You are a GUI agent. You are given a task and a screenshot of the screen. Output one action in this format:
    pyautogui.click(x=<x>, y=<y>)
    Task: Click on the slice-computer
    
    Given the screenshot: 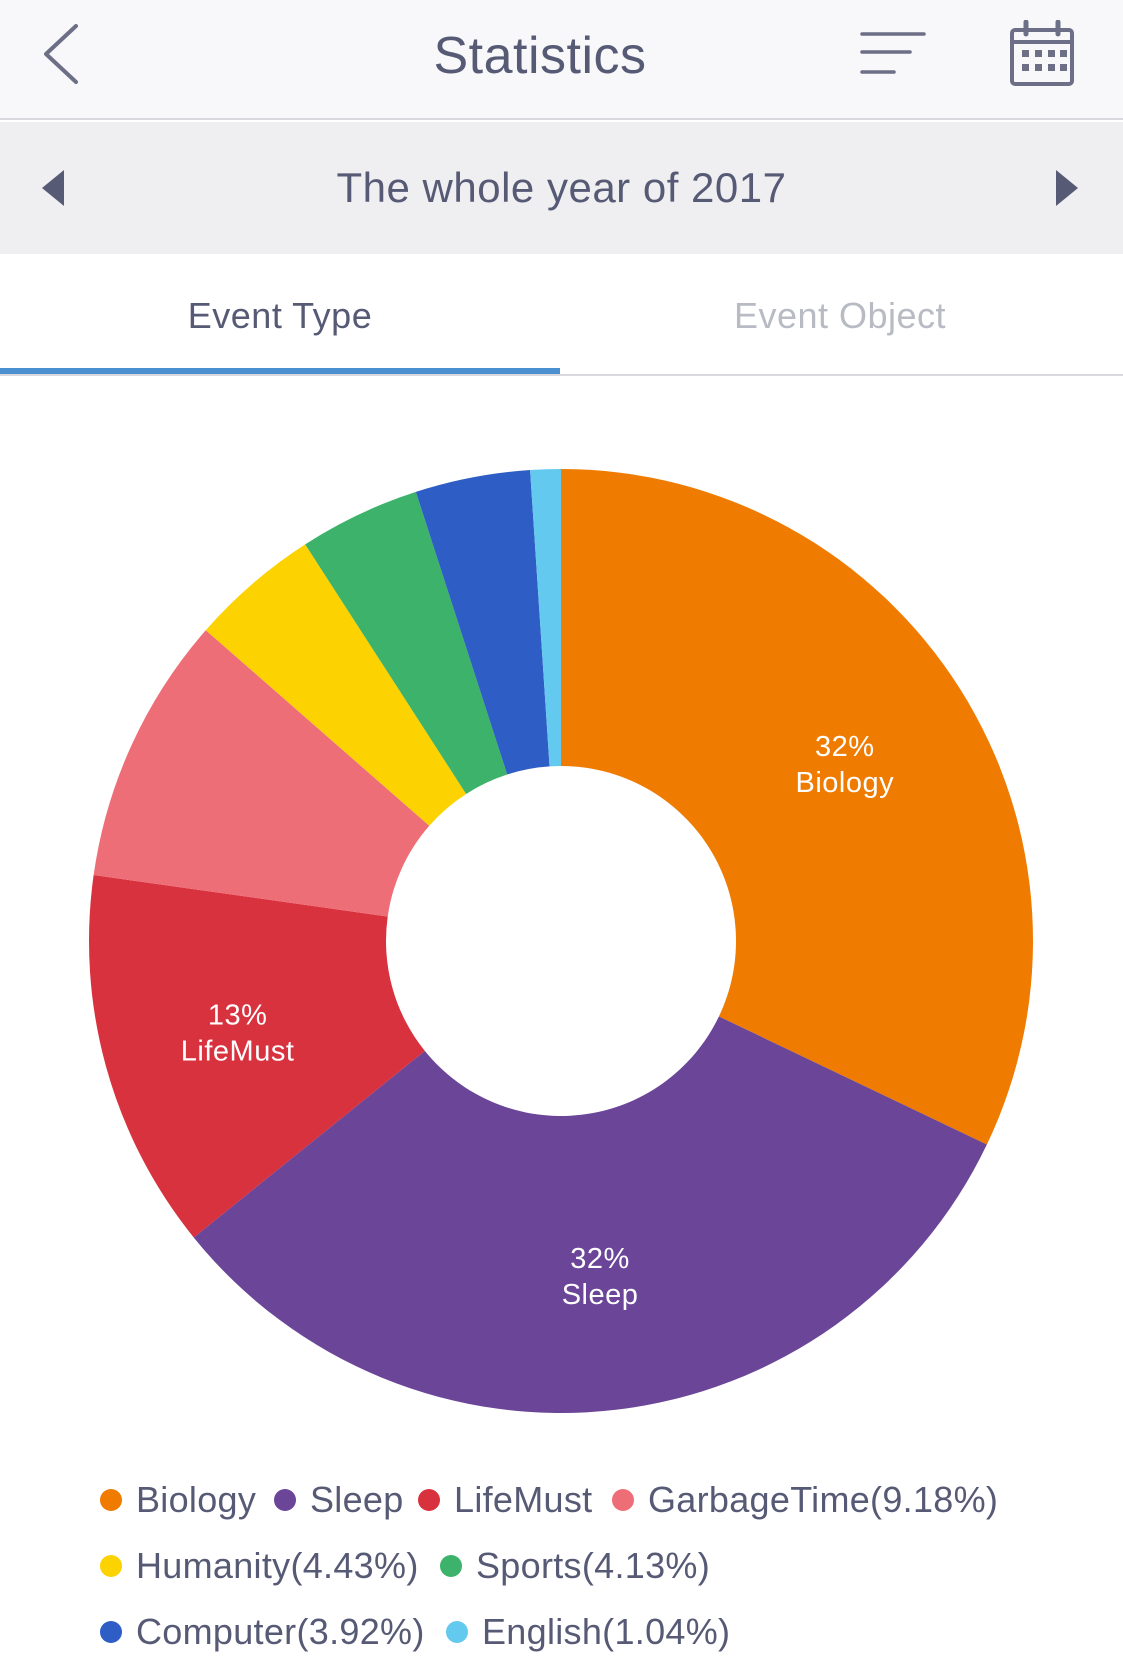 What is the action you would take?
    pyautogui.click(x=482, y=622)
    